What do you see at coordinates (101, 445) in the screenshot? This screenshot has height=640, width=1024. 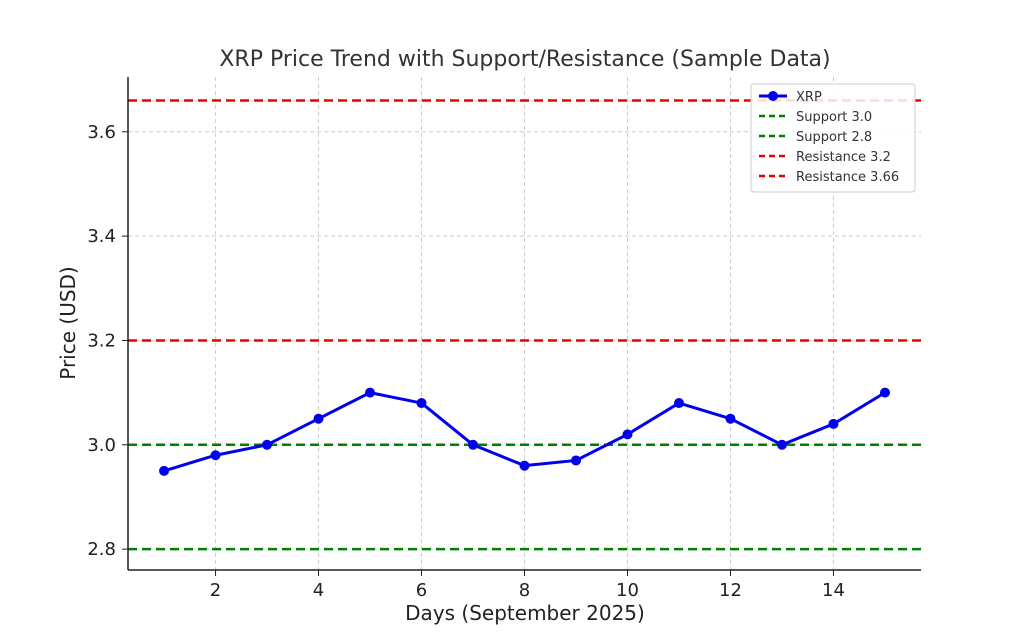 I see `y-tick-label: 3.0` at bounding box center [101, 445].